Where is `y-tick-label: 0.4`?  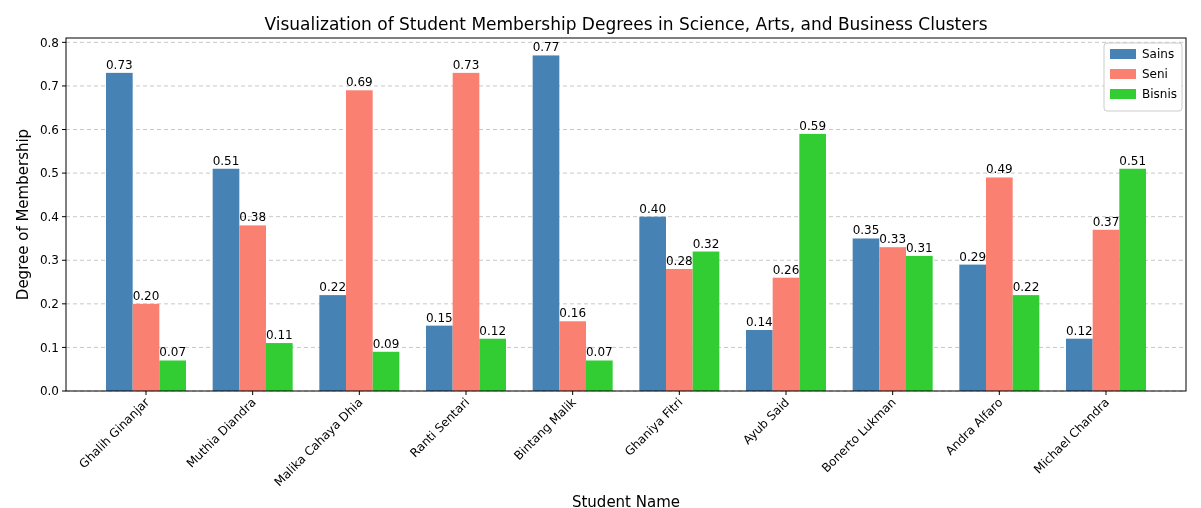
y-tick-label: 0.4 is located at coordinates (49, 216).